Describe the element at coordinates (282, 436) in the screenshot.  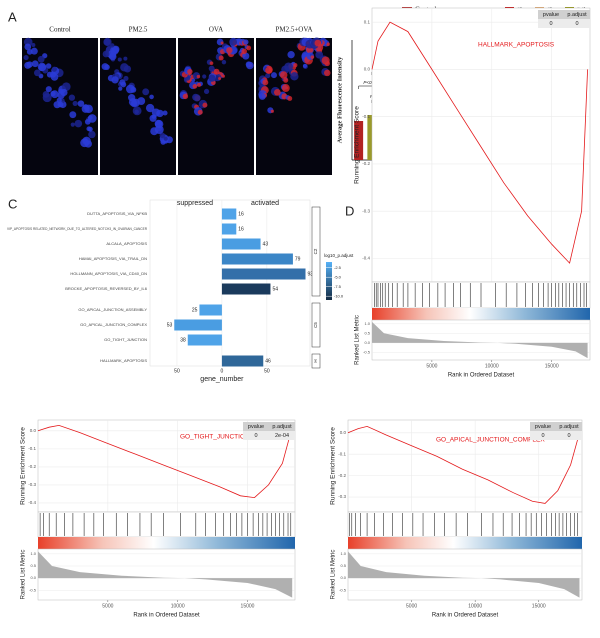
I see `table-cell-text: 2e-04` at that location.